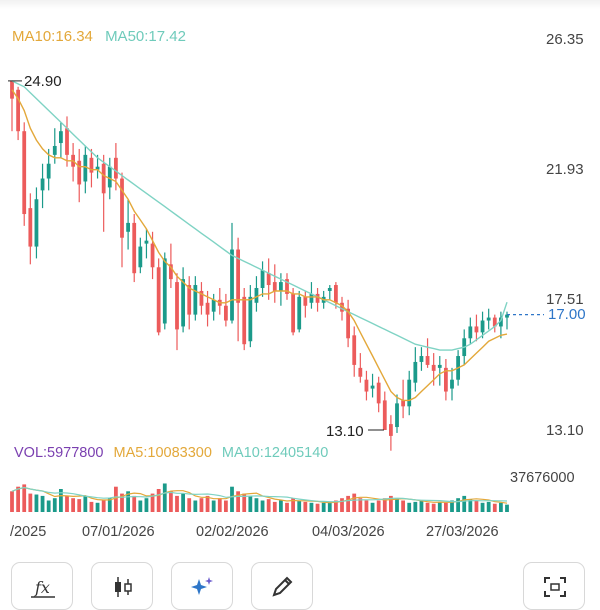 The image size is (600, 610). I want to click on ma-legend: MA10:16.34 MA50:17.42, so click(103, 36).